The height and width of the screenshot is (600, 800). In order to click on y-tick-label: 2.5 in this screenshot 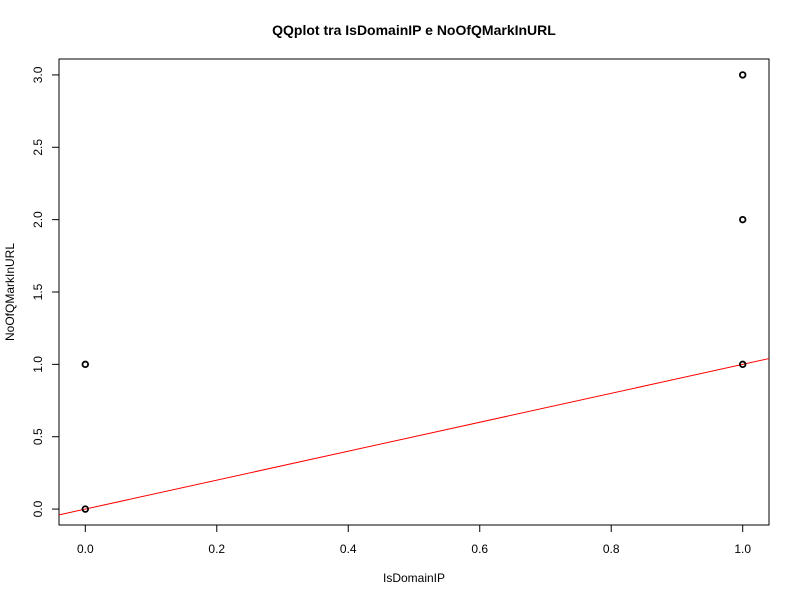, I will do `click(38, 147)`.